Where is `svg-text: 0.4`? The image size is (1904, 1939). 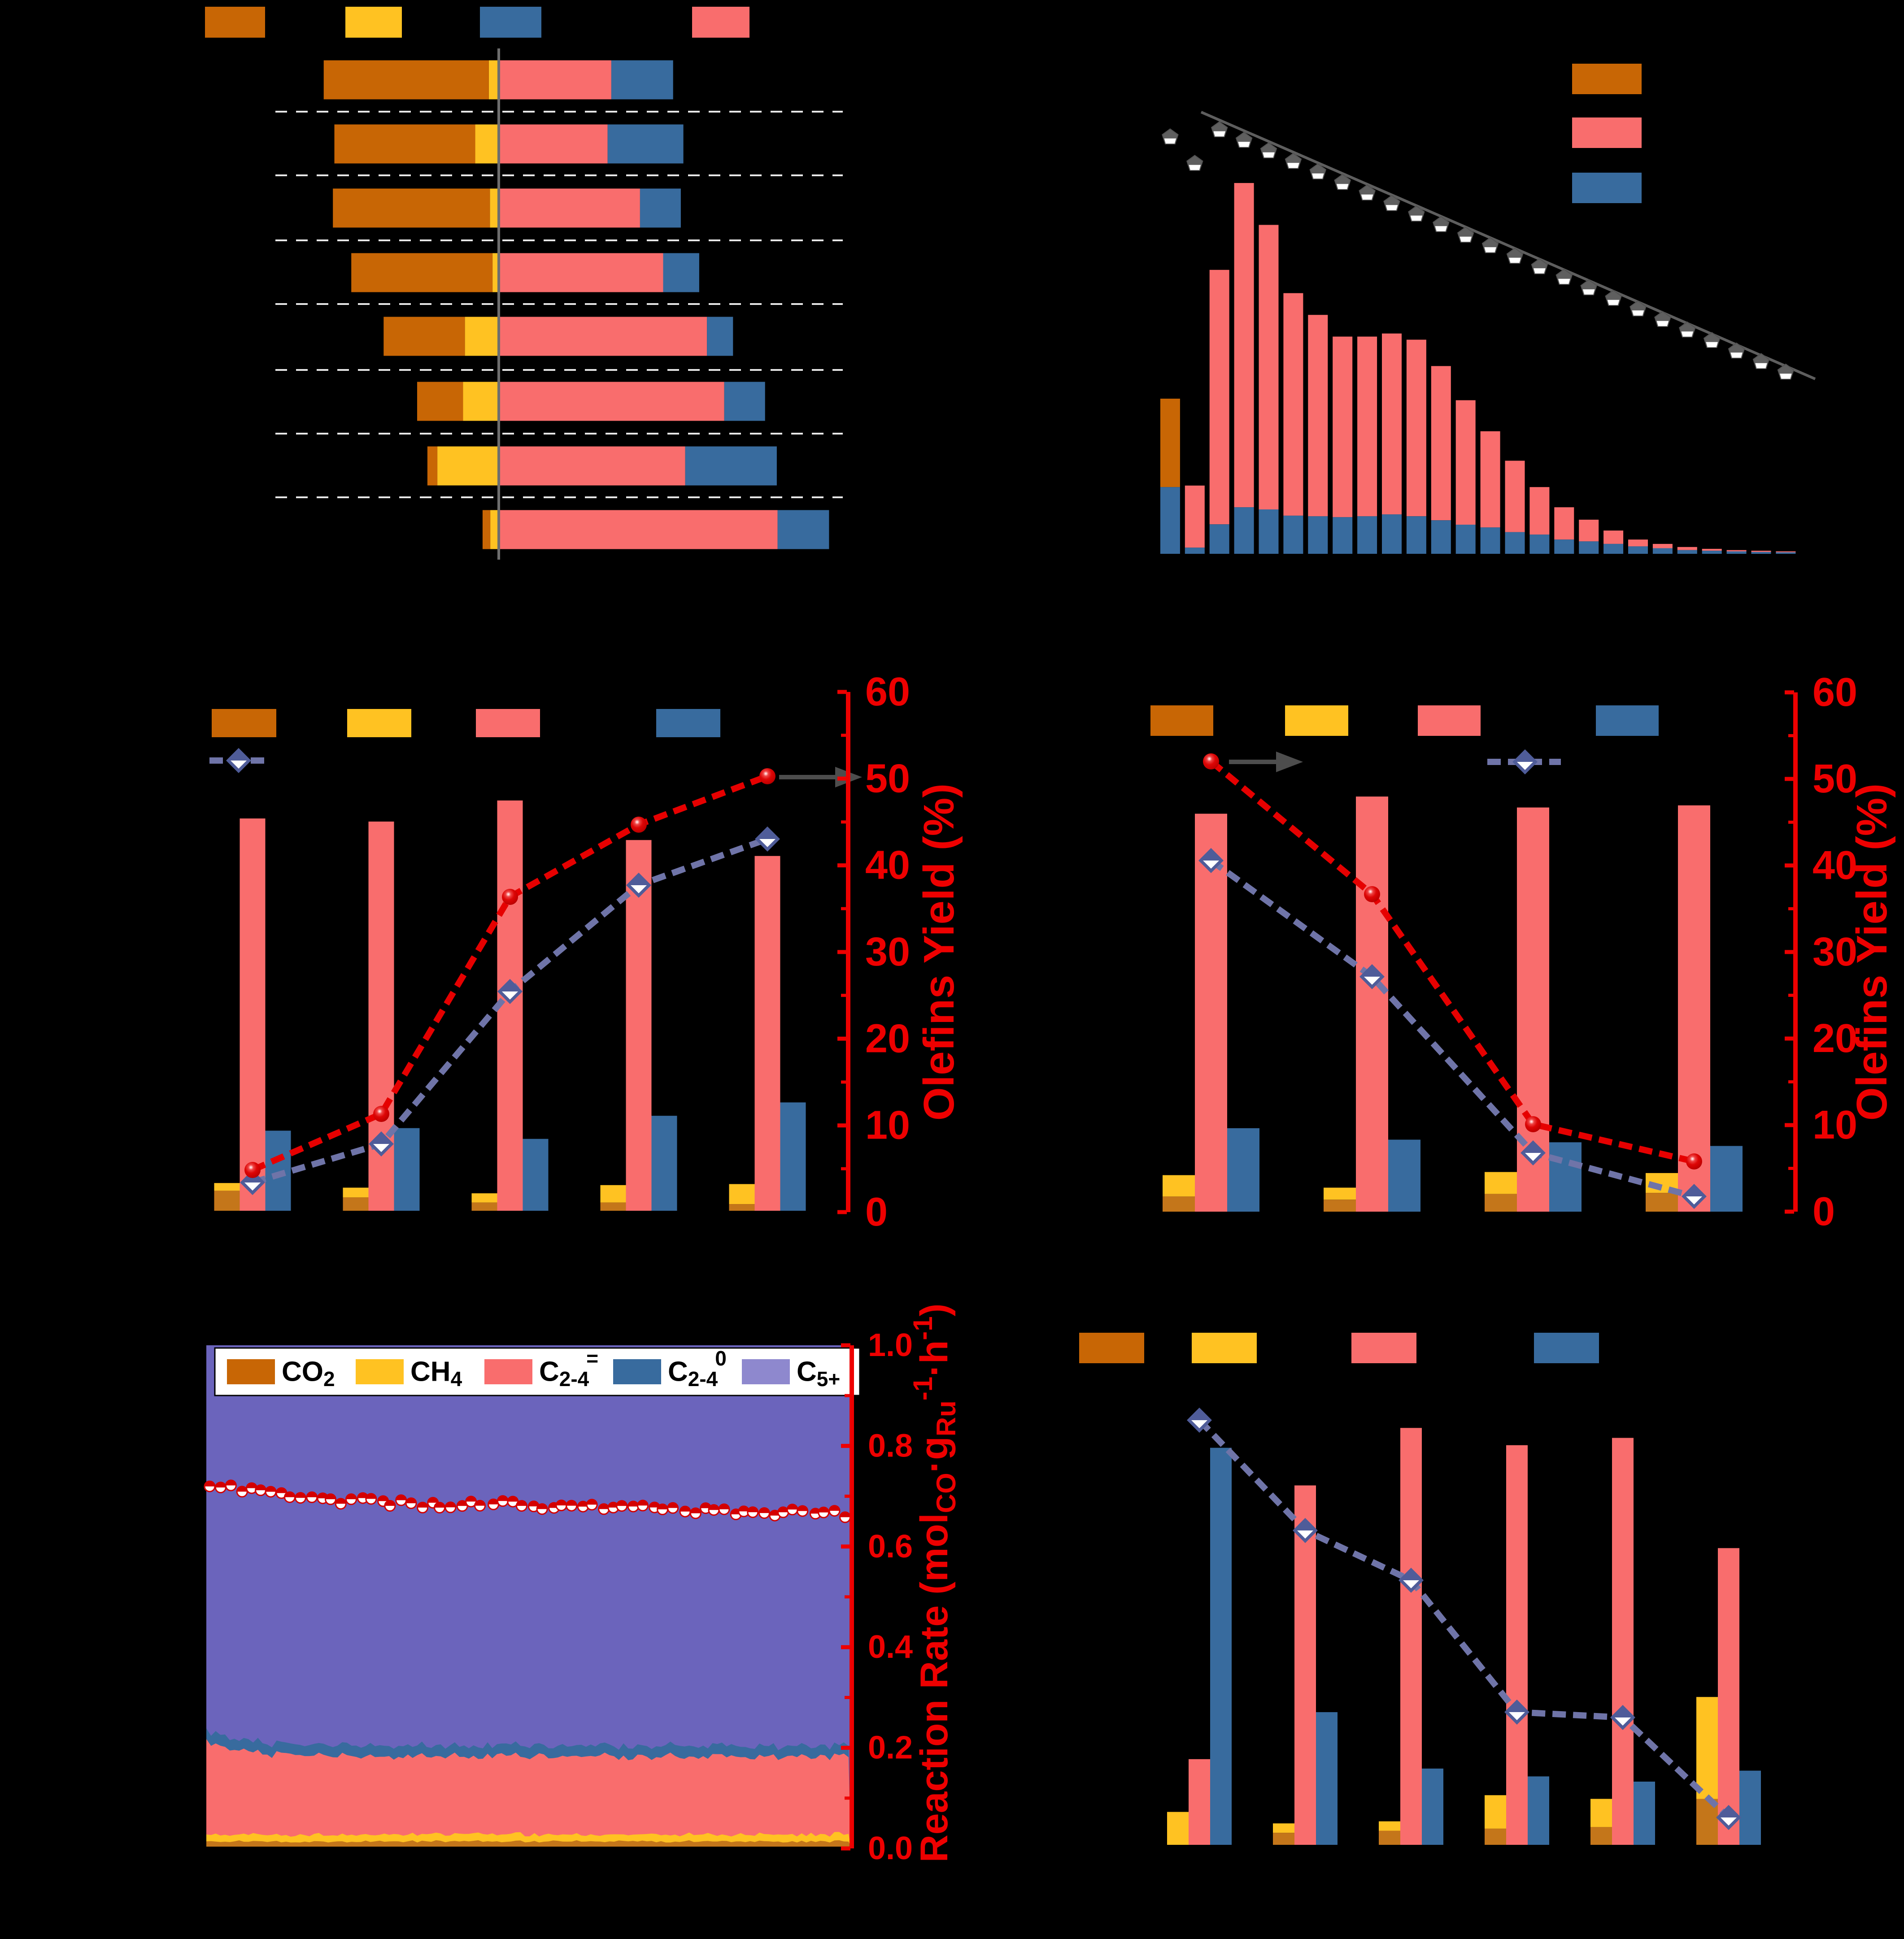 svg-text: 0.4 is located at coordinates (890, 1647).